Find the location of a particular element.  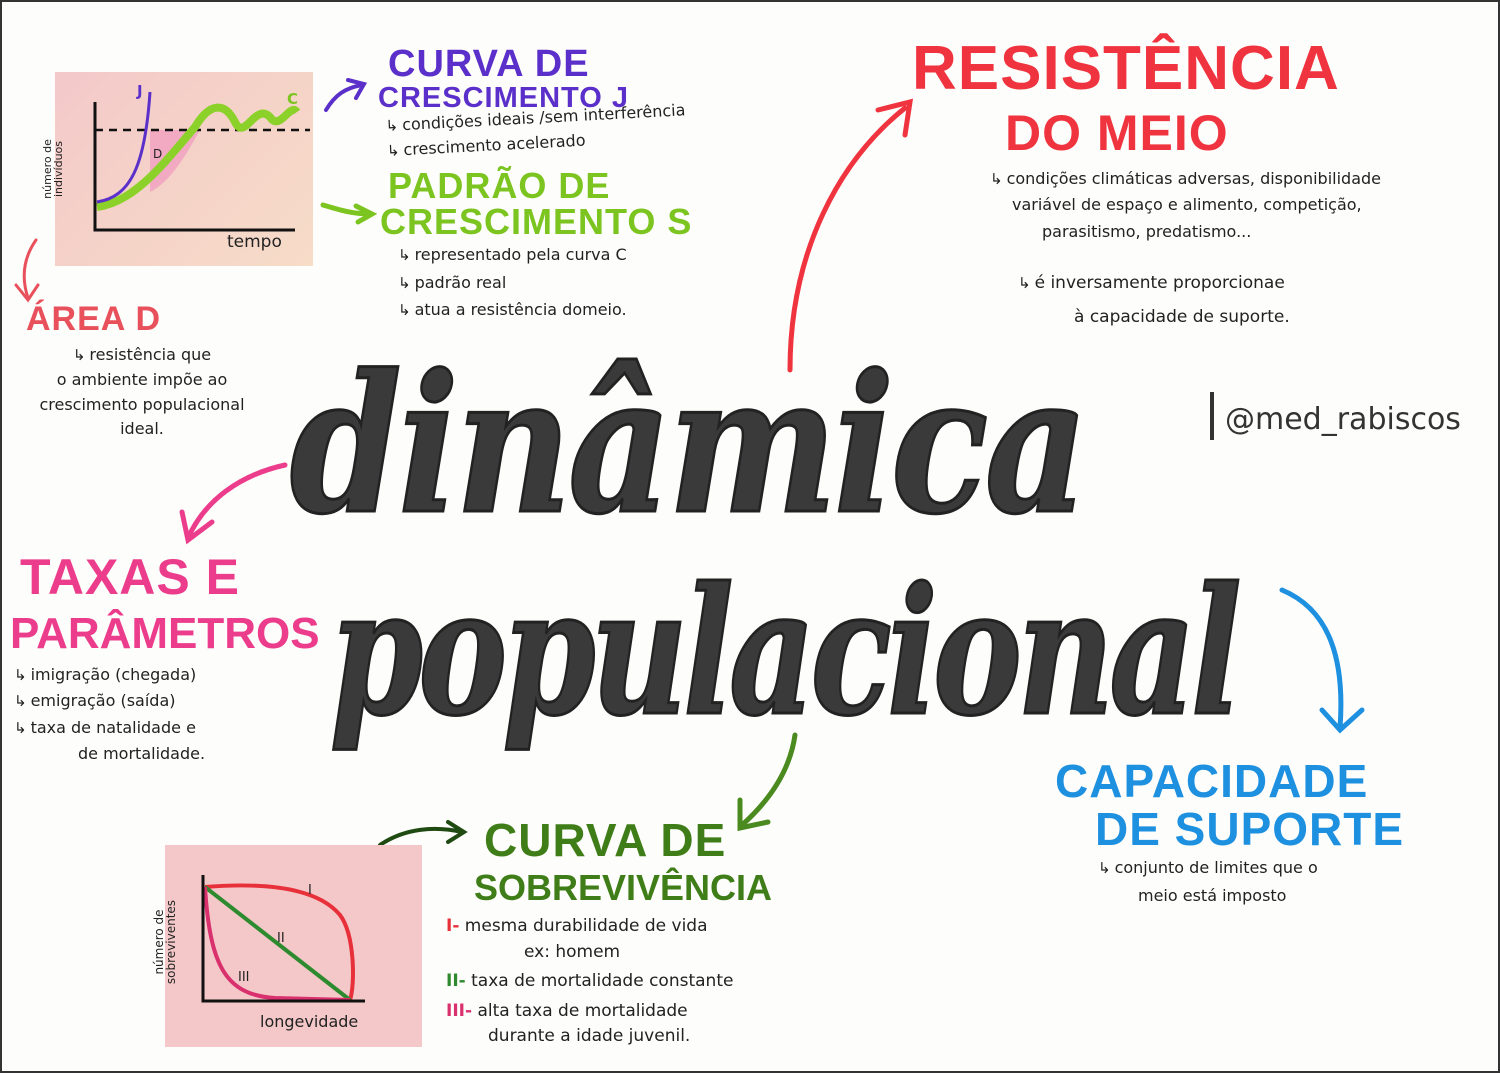

arrow-head-taxas is located at coordinates (197, 527).